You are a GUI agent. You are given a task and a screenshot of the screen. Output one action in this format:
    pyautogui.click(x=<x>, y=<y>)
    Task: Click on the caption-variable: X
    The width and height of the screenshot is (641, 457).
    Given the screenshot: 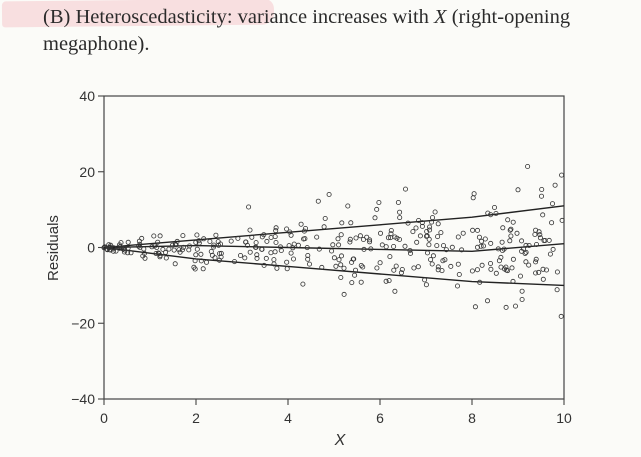 What is the action you would take?
    pyautogui.click(x=440, y=17)
    